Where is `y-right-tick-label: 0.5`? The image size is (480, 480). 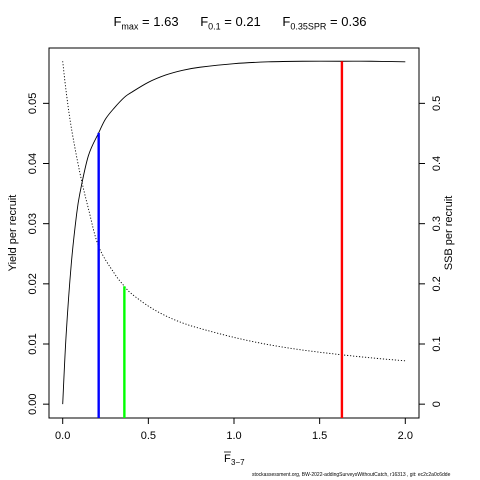
y-right-tick-label: 0.5 is located at coordinates (437, 103).